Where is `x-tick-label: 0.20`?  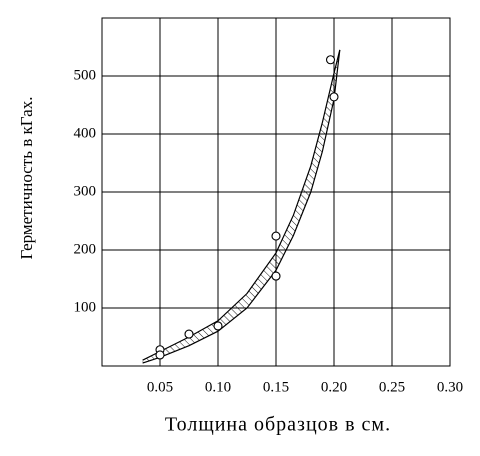
x-tick-label: 0.20 is located at coordinates (334, 387).